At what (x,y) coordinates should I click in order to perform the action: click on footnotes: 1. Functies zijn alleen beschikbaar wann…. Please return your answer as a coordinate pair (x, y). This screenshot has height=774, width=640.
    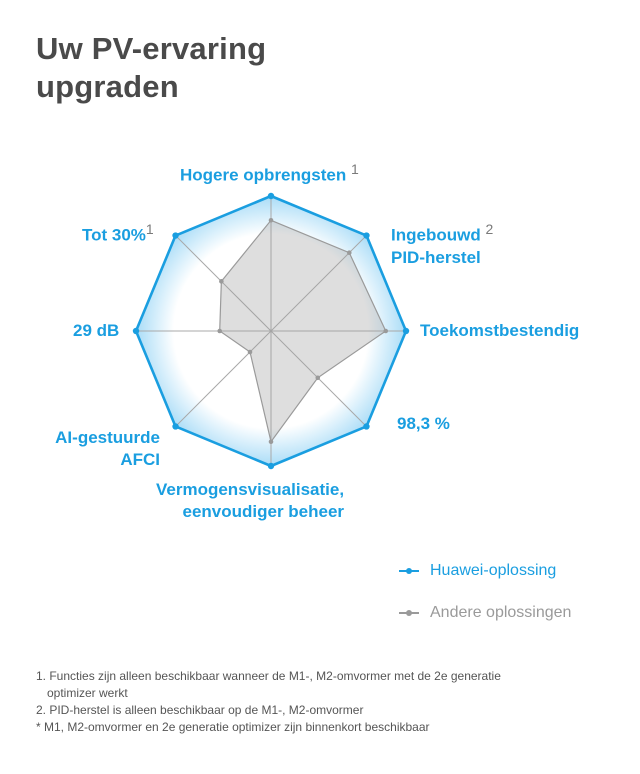
    Looking at the image, I should click on (326, 702).